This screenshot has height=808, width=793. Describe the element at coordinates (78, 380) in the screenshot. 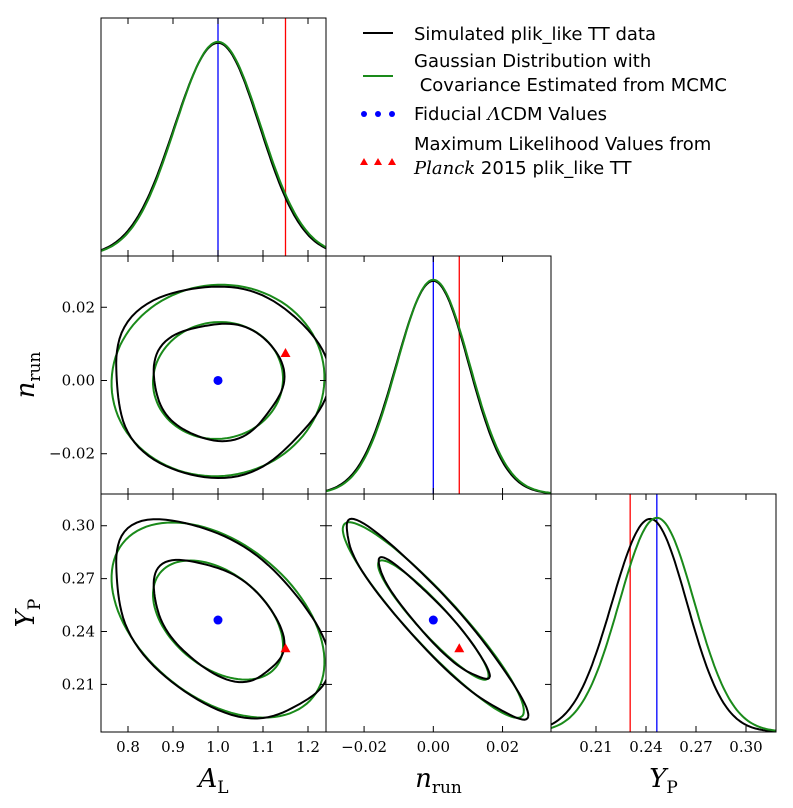

I see `y-tick-label-nrun-1: 0.00` at that location.